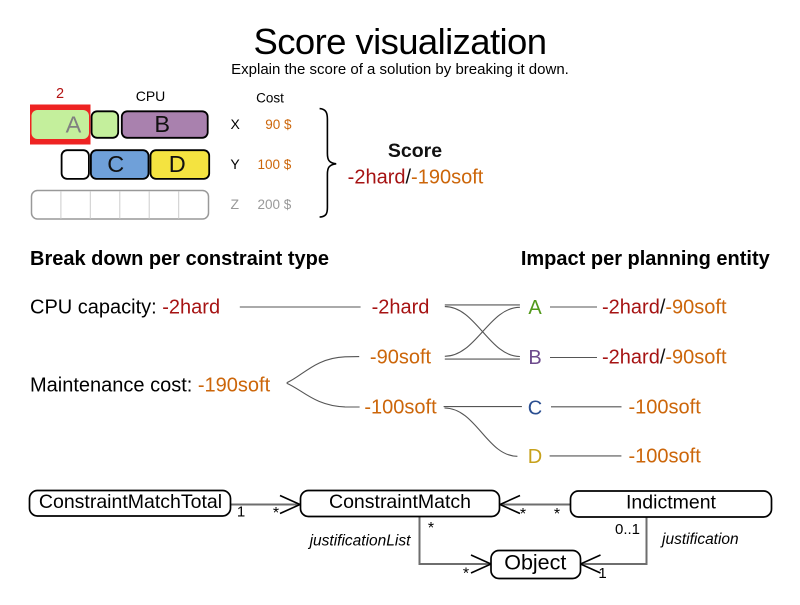  I want to click on svg-text: Cost, so click(270, 97).